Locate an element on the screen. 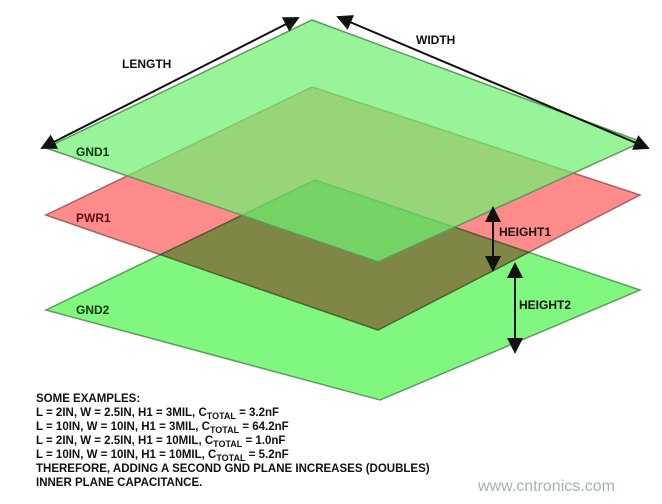 Image resolution: width=662 pixels, height=504 pixels. length-arrow is located at coordinates (170, 83).